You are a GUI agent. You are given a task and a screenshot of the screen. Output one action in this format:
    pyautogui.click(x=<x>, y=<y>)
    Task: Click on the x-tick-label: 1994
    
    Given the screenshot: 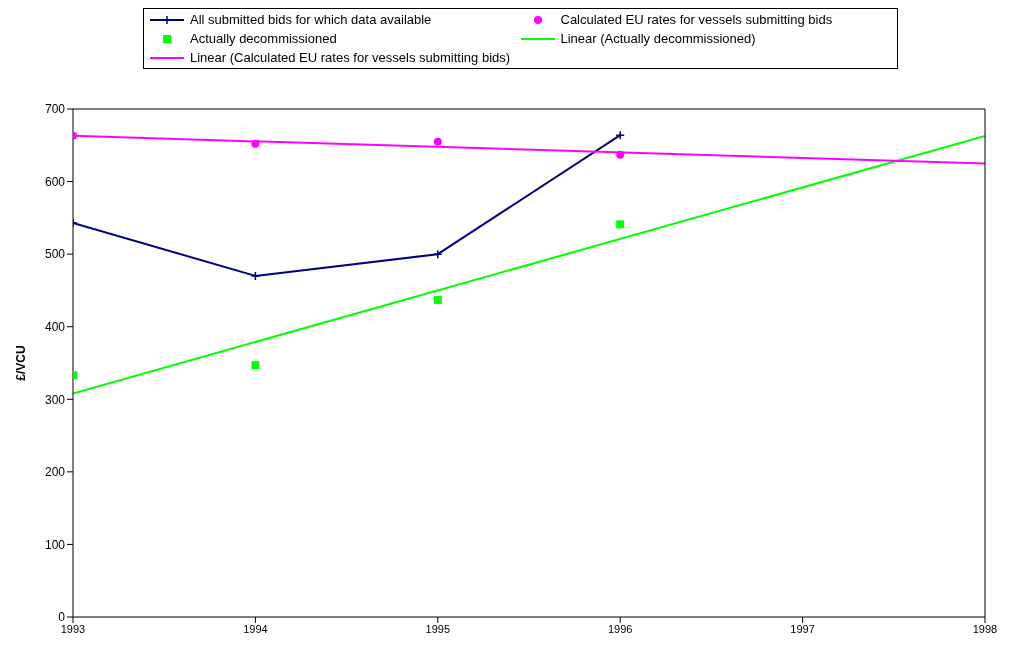 What is the action you would take?
    pyautogui.click(x=255, y=628)
    